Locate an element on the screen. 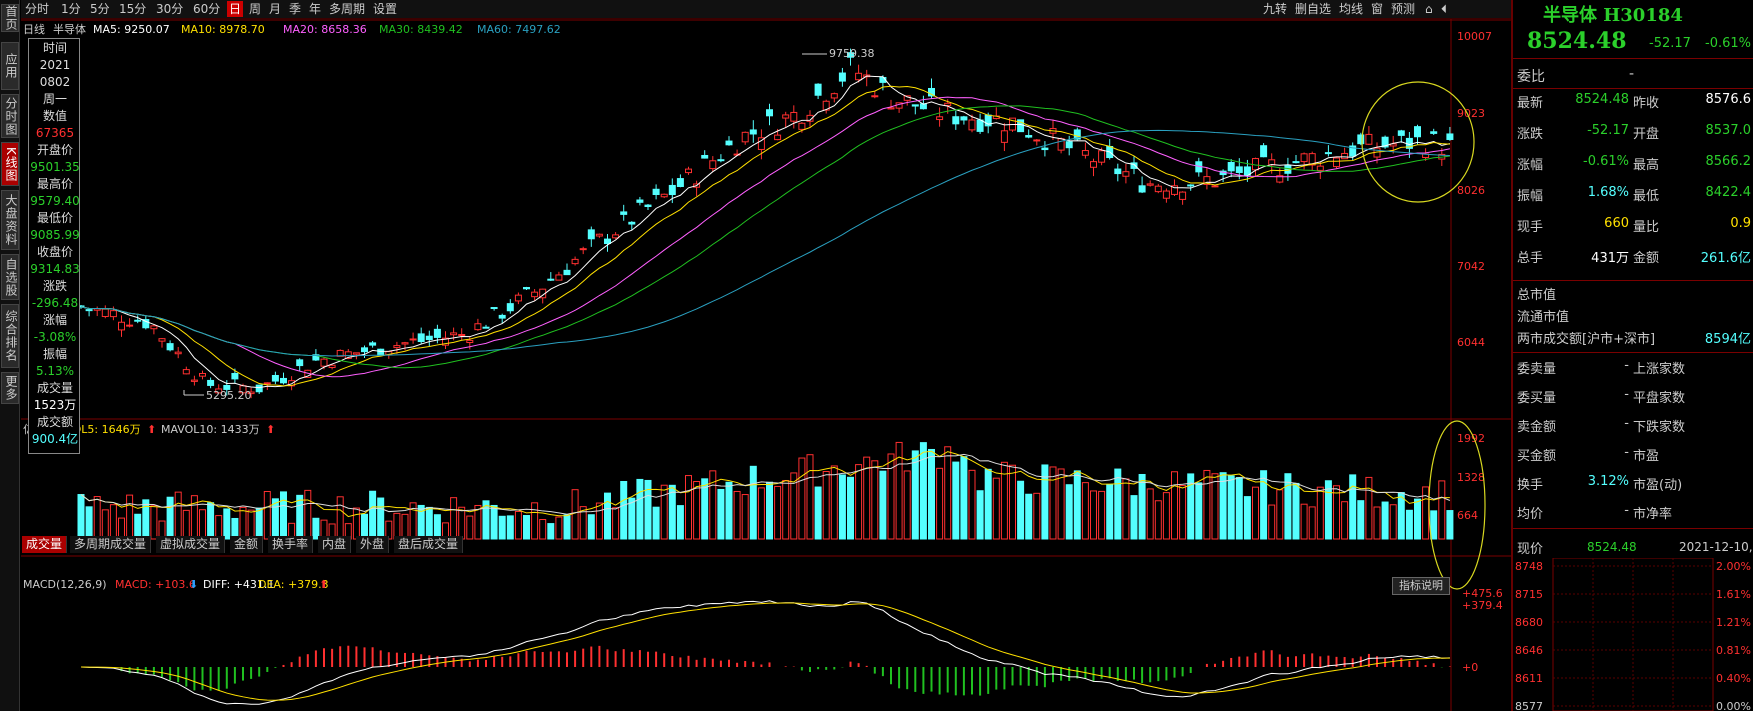 The image size is (1753, 711). ma-button: 均线 is located at coordinates (1351, 9).